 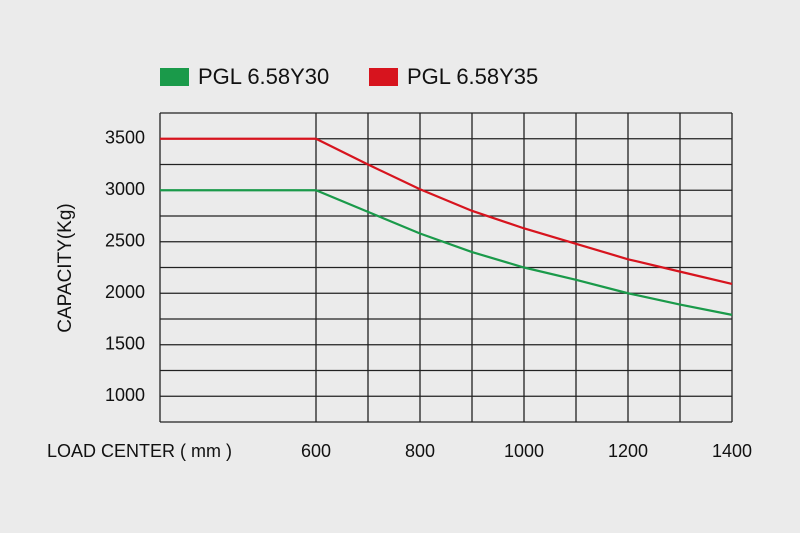 I want to click on legend-label: PGL 6.58Y30, so click(x=263, y=76).